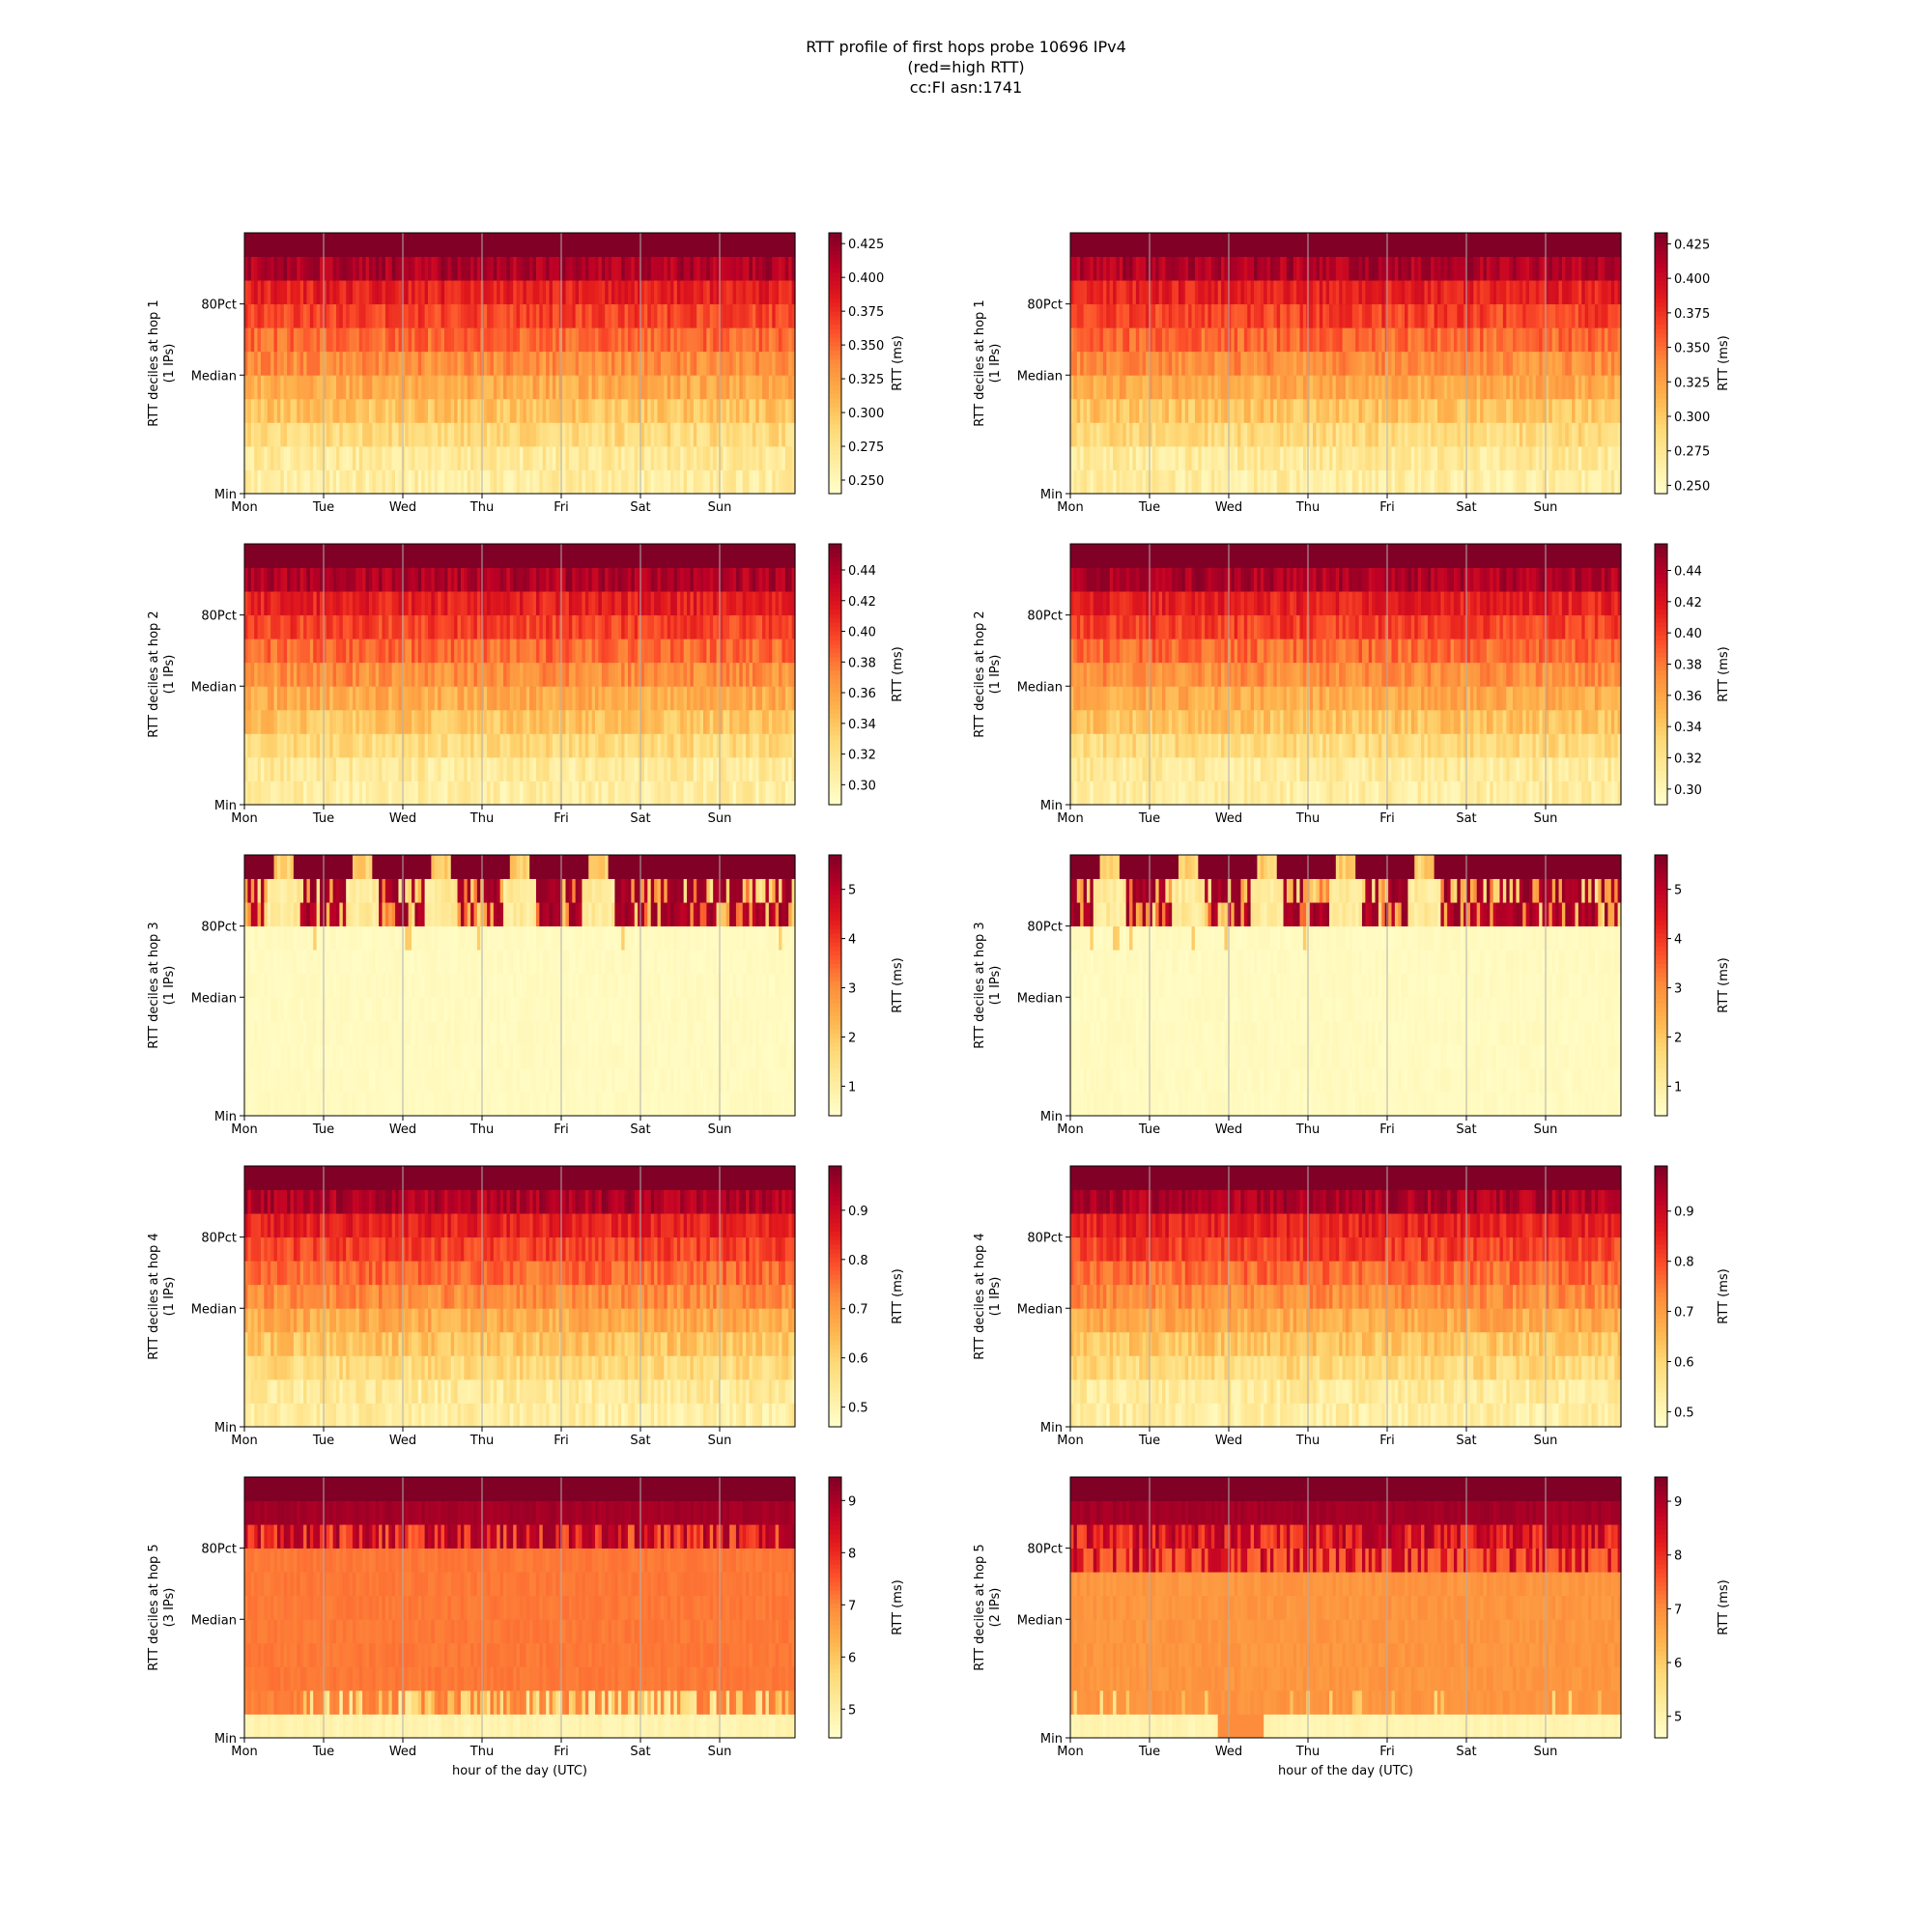 This screenshot has width=1932, height=1932. I want to click on colorbar-tick-label: 0.325, so click(1692, 383).